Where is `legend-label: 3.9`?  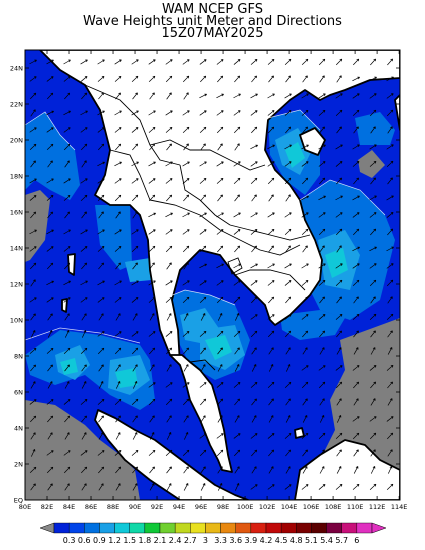 legend-label: 3.9 is located at coordinates (250, 540).